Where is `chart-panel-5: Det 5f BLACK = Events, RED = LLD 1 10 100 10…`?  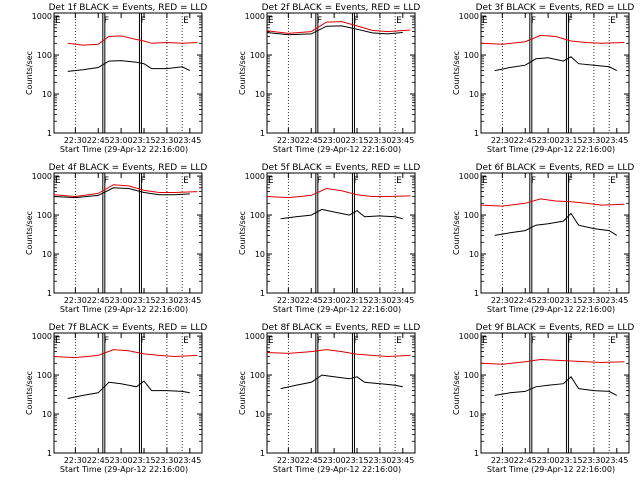
chart-panel-5: Det 5f BLACK = Events, RED = LLD 1 10 100 10… is located at coordinates (329, 238).